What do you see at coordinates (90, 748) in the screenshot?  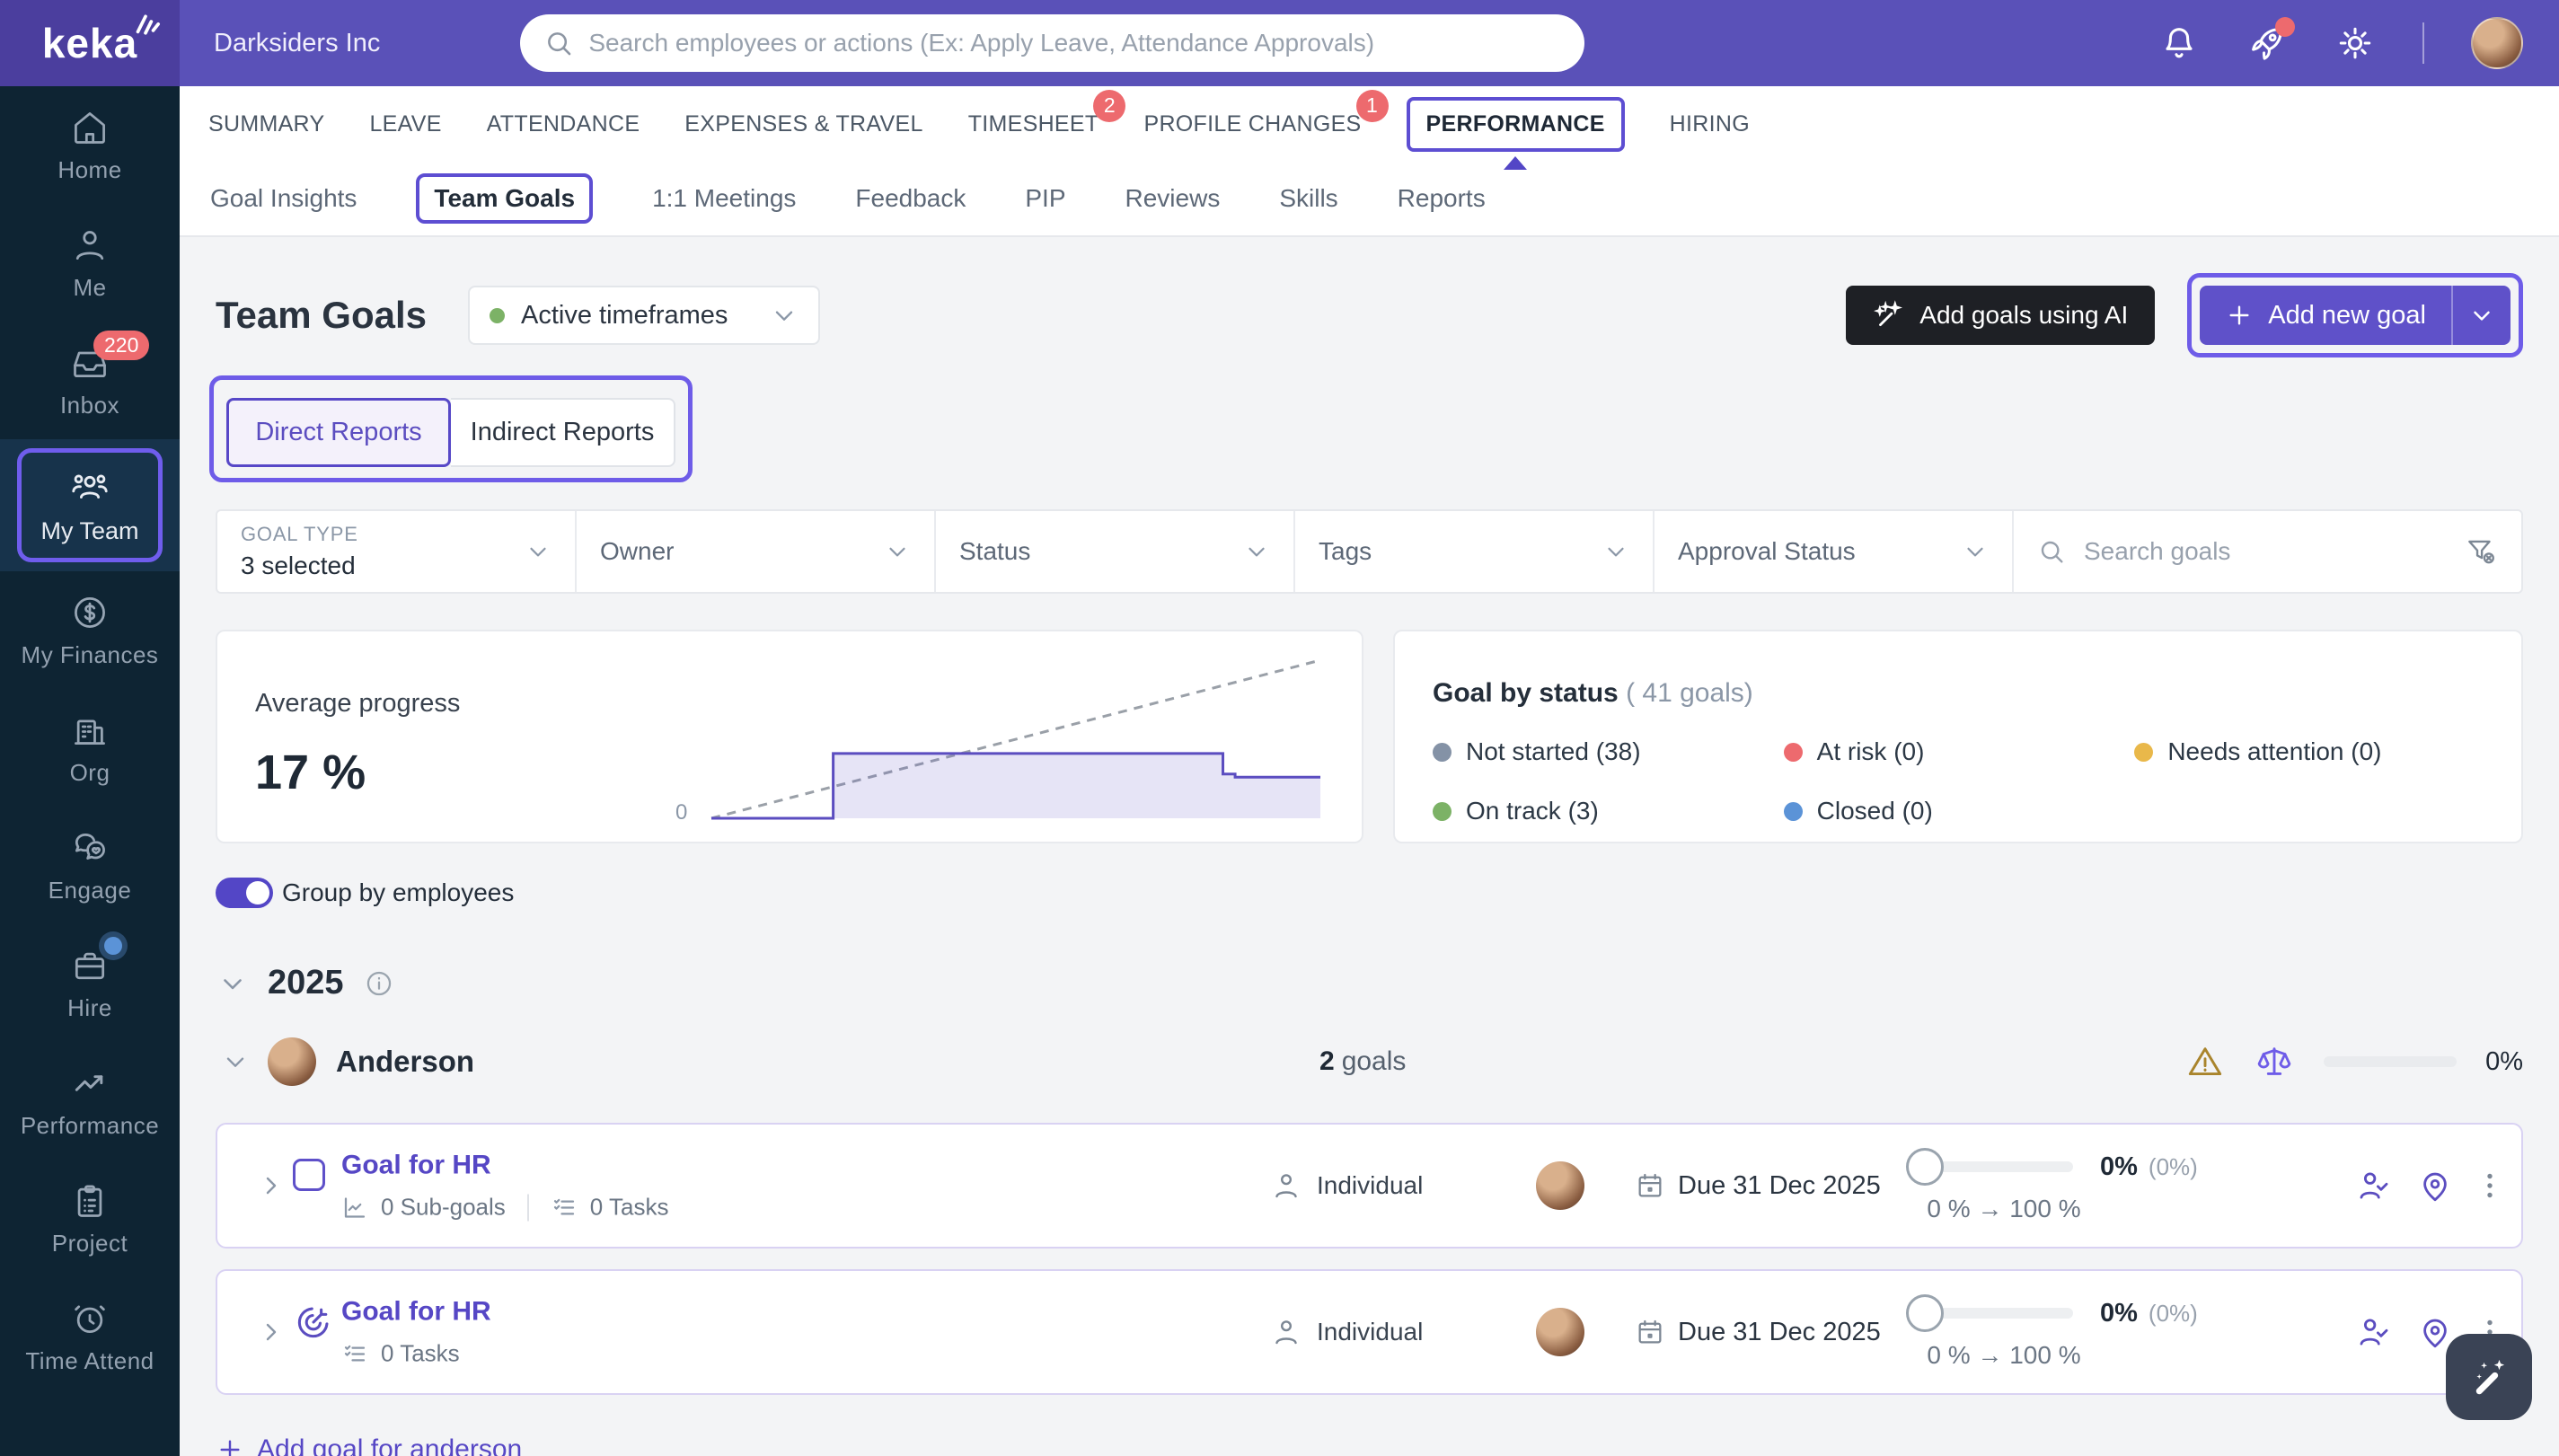 I see `sidebar-item-org: Org` at bounding box center [90, 748].